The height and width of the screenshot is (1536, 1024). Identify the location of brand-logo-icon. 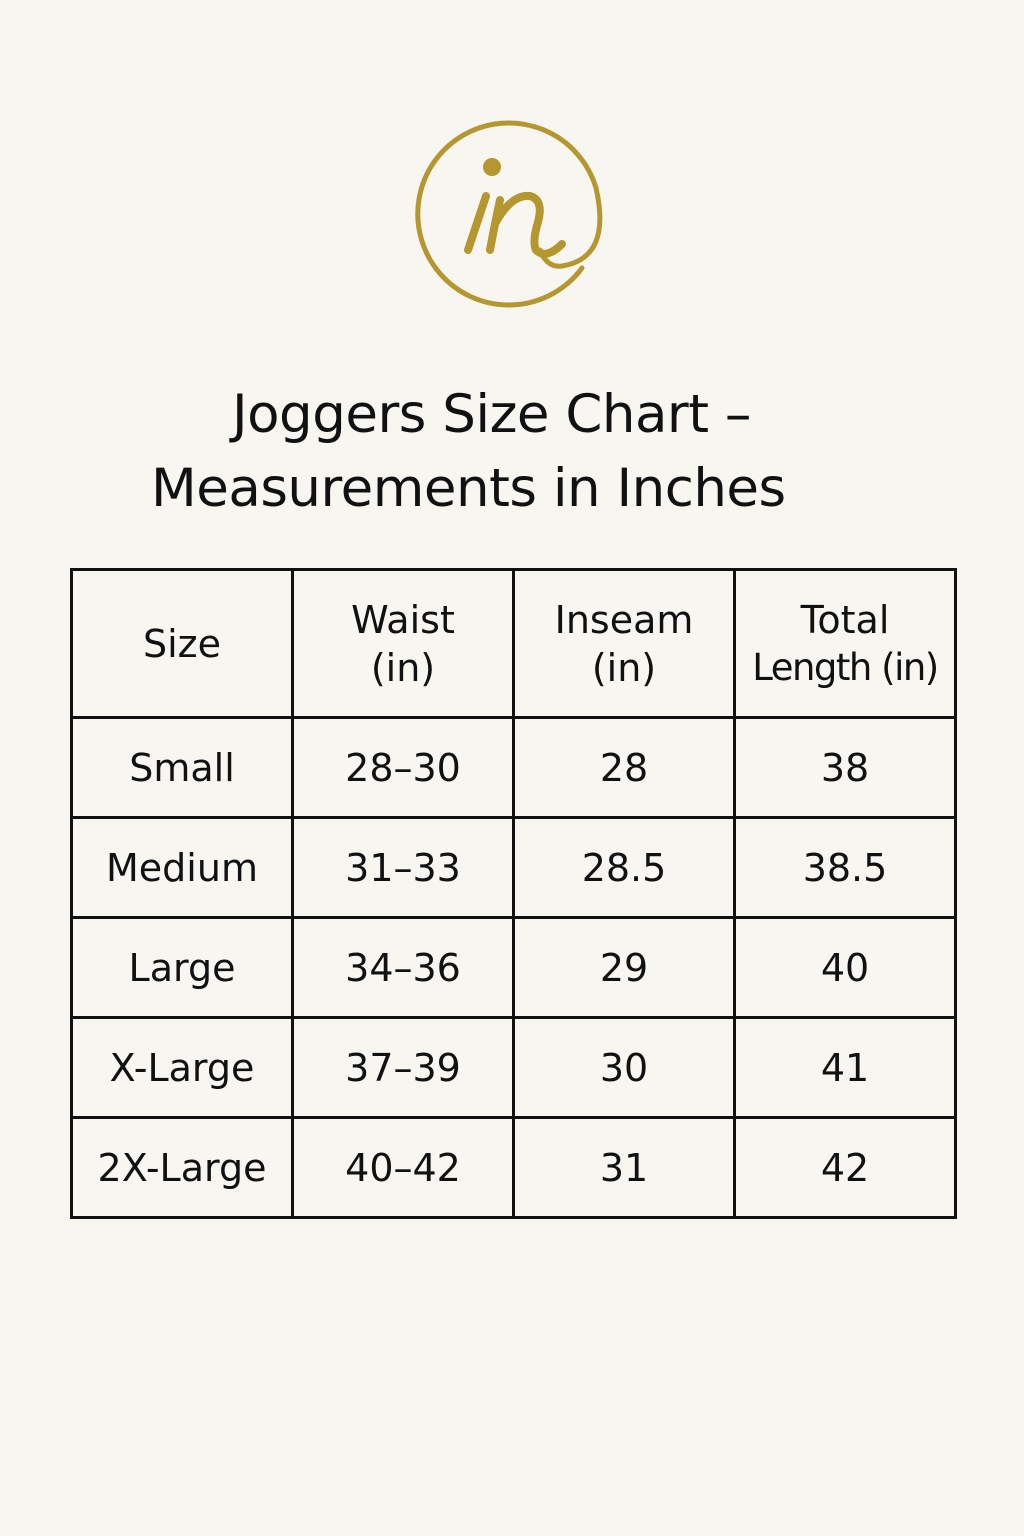
(509, 214).